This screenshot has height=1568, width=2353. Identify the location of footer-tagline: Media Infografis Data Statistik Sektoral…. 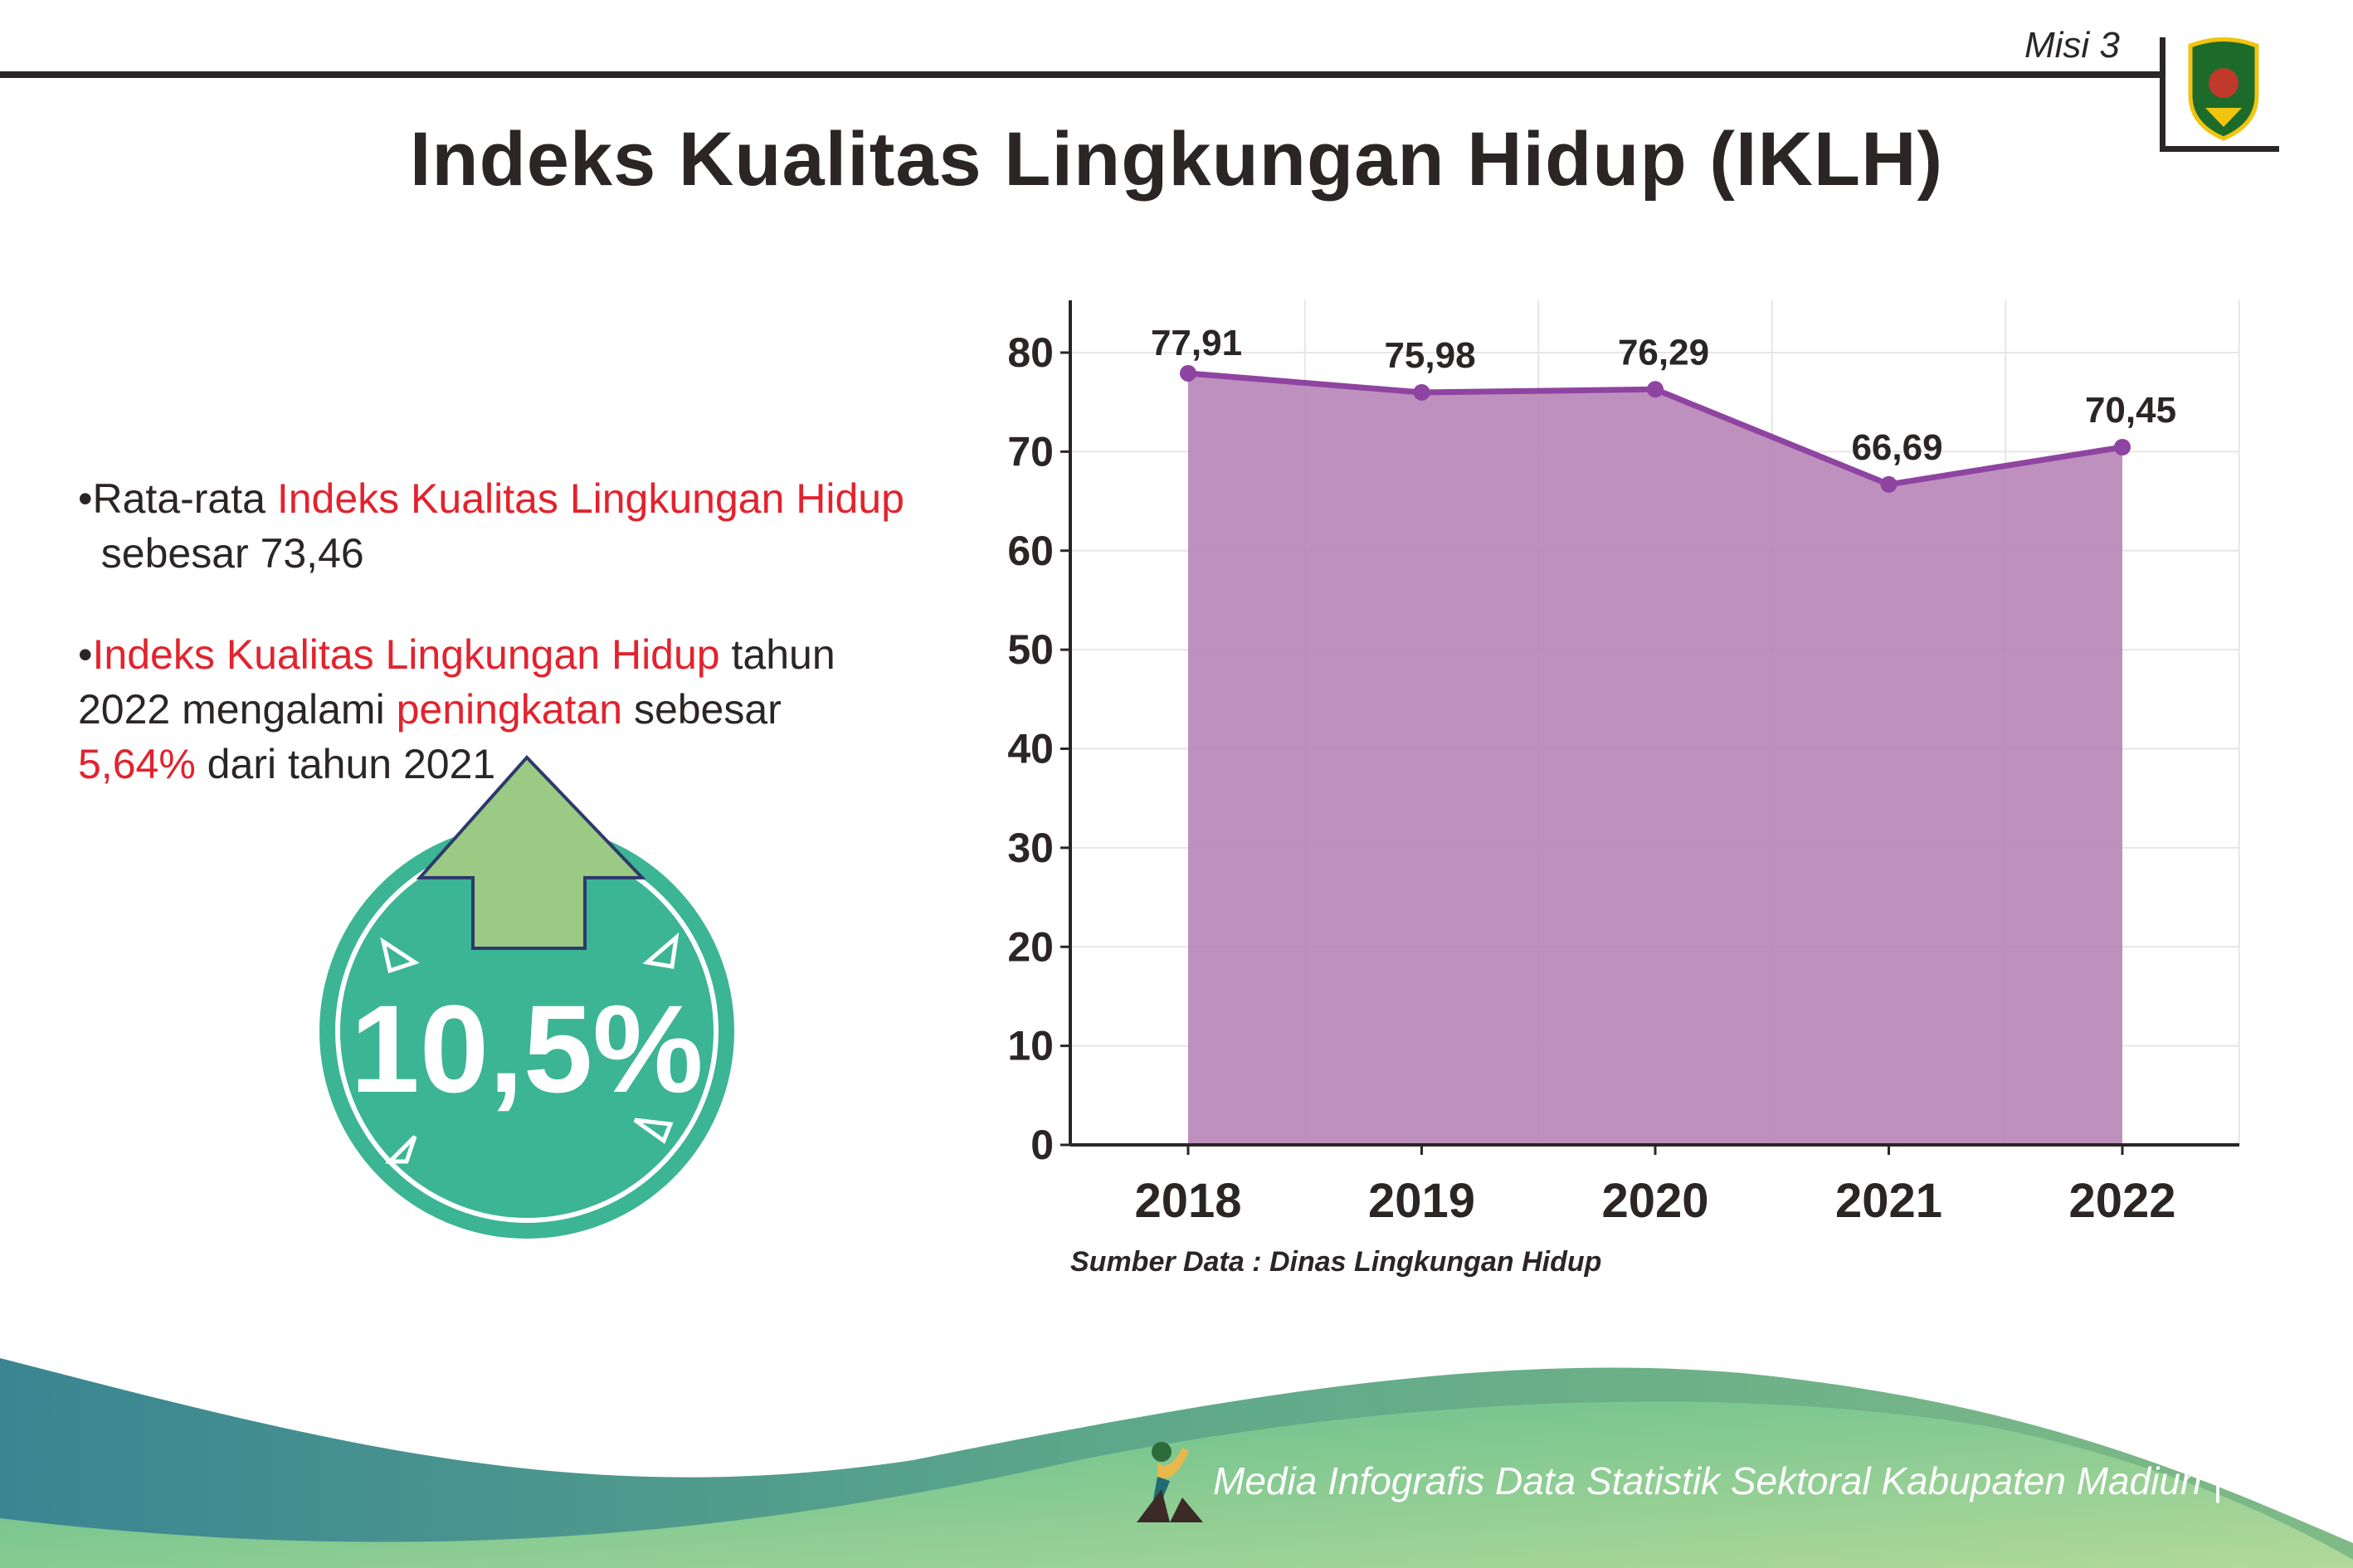
(1718, 1480).